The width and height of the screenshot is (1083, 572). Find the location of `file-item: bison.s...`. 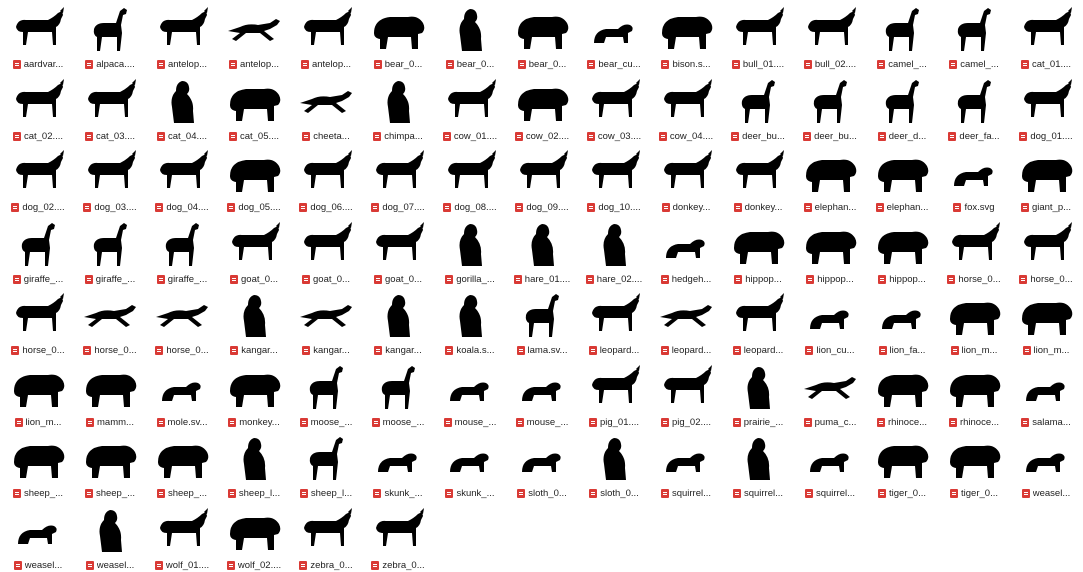

file-item: bison.s... is located at coordinates (686, 36).